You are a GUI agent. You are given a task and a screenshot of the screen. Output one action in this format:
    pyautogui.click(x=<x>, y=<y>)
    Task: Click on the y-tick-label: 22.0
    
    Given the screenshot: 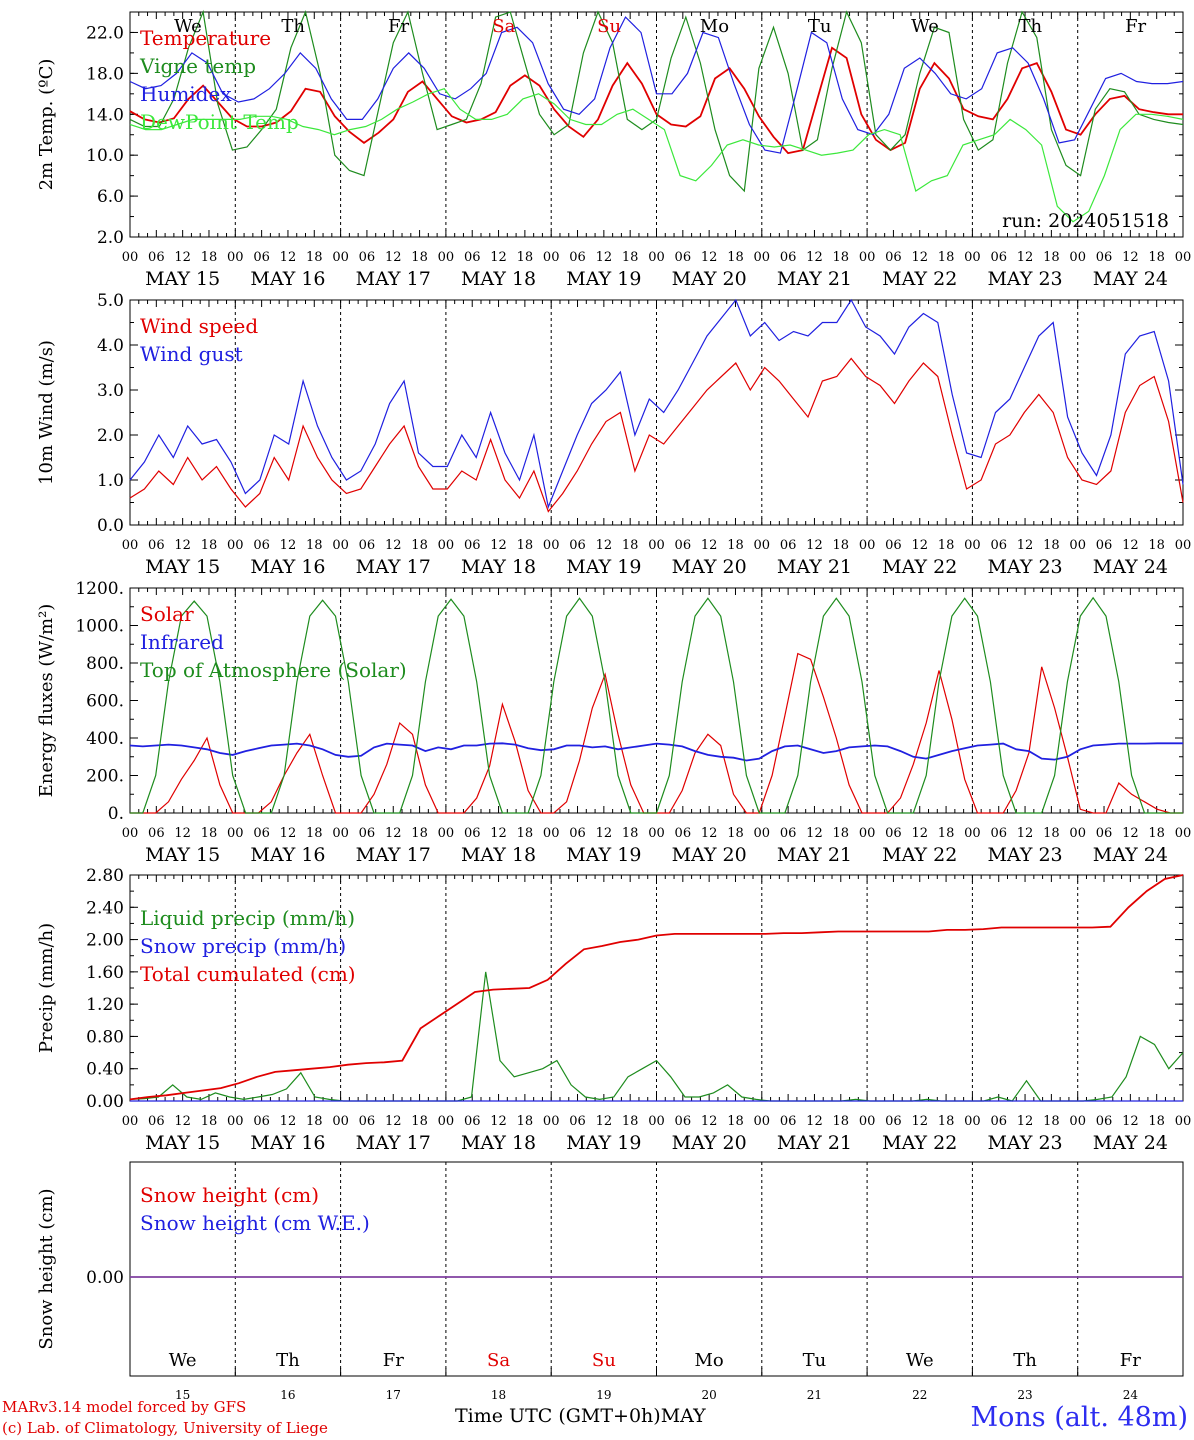 What is the action you would take?
    pyautogui.click(x=105, y=33)
    